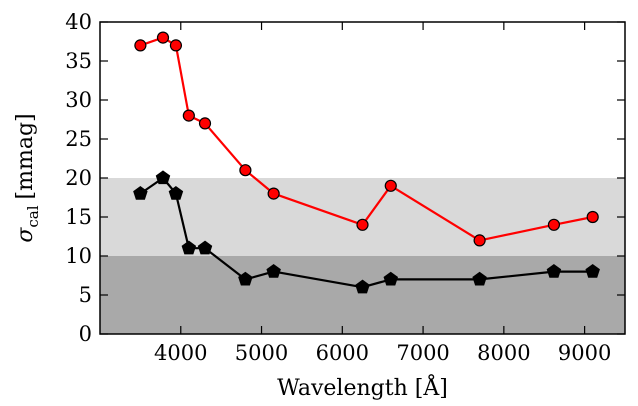 The width and height of the screenshot is (638, 406). I want to click on x-tick-label: 8000, so click(503, 353).